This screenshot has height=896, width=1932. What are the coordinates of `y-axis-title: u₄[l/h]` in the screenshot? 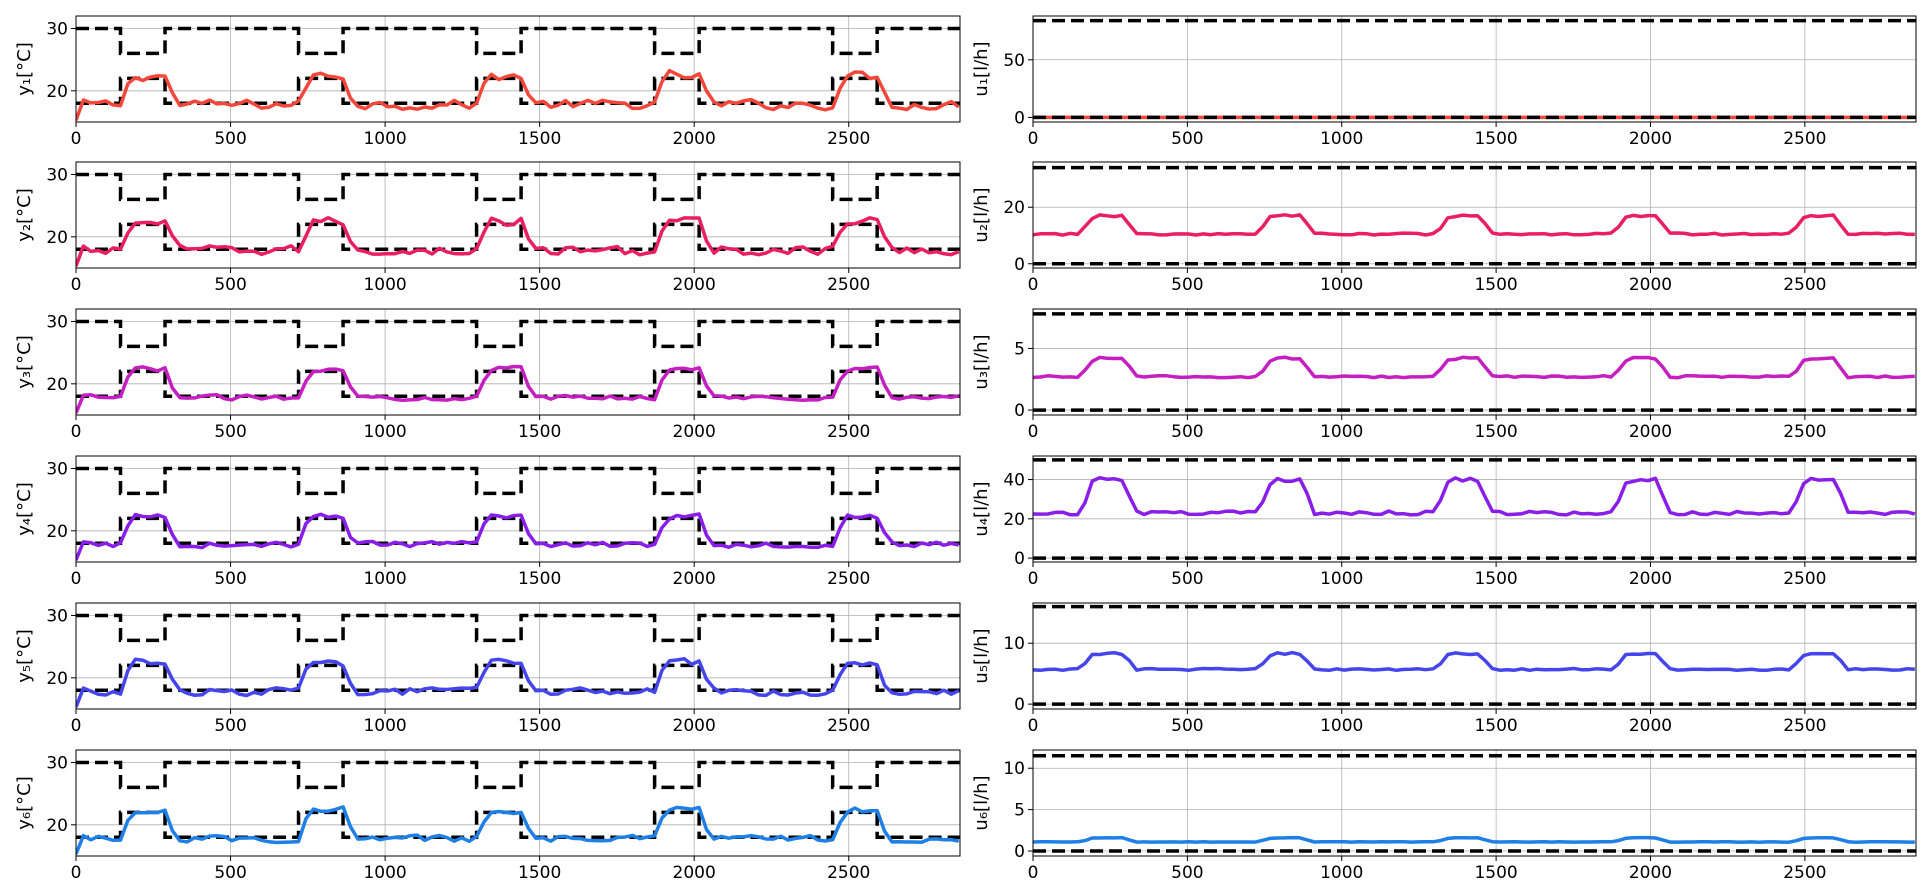 It's located at (981, 508).